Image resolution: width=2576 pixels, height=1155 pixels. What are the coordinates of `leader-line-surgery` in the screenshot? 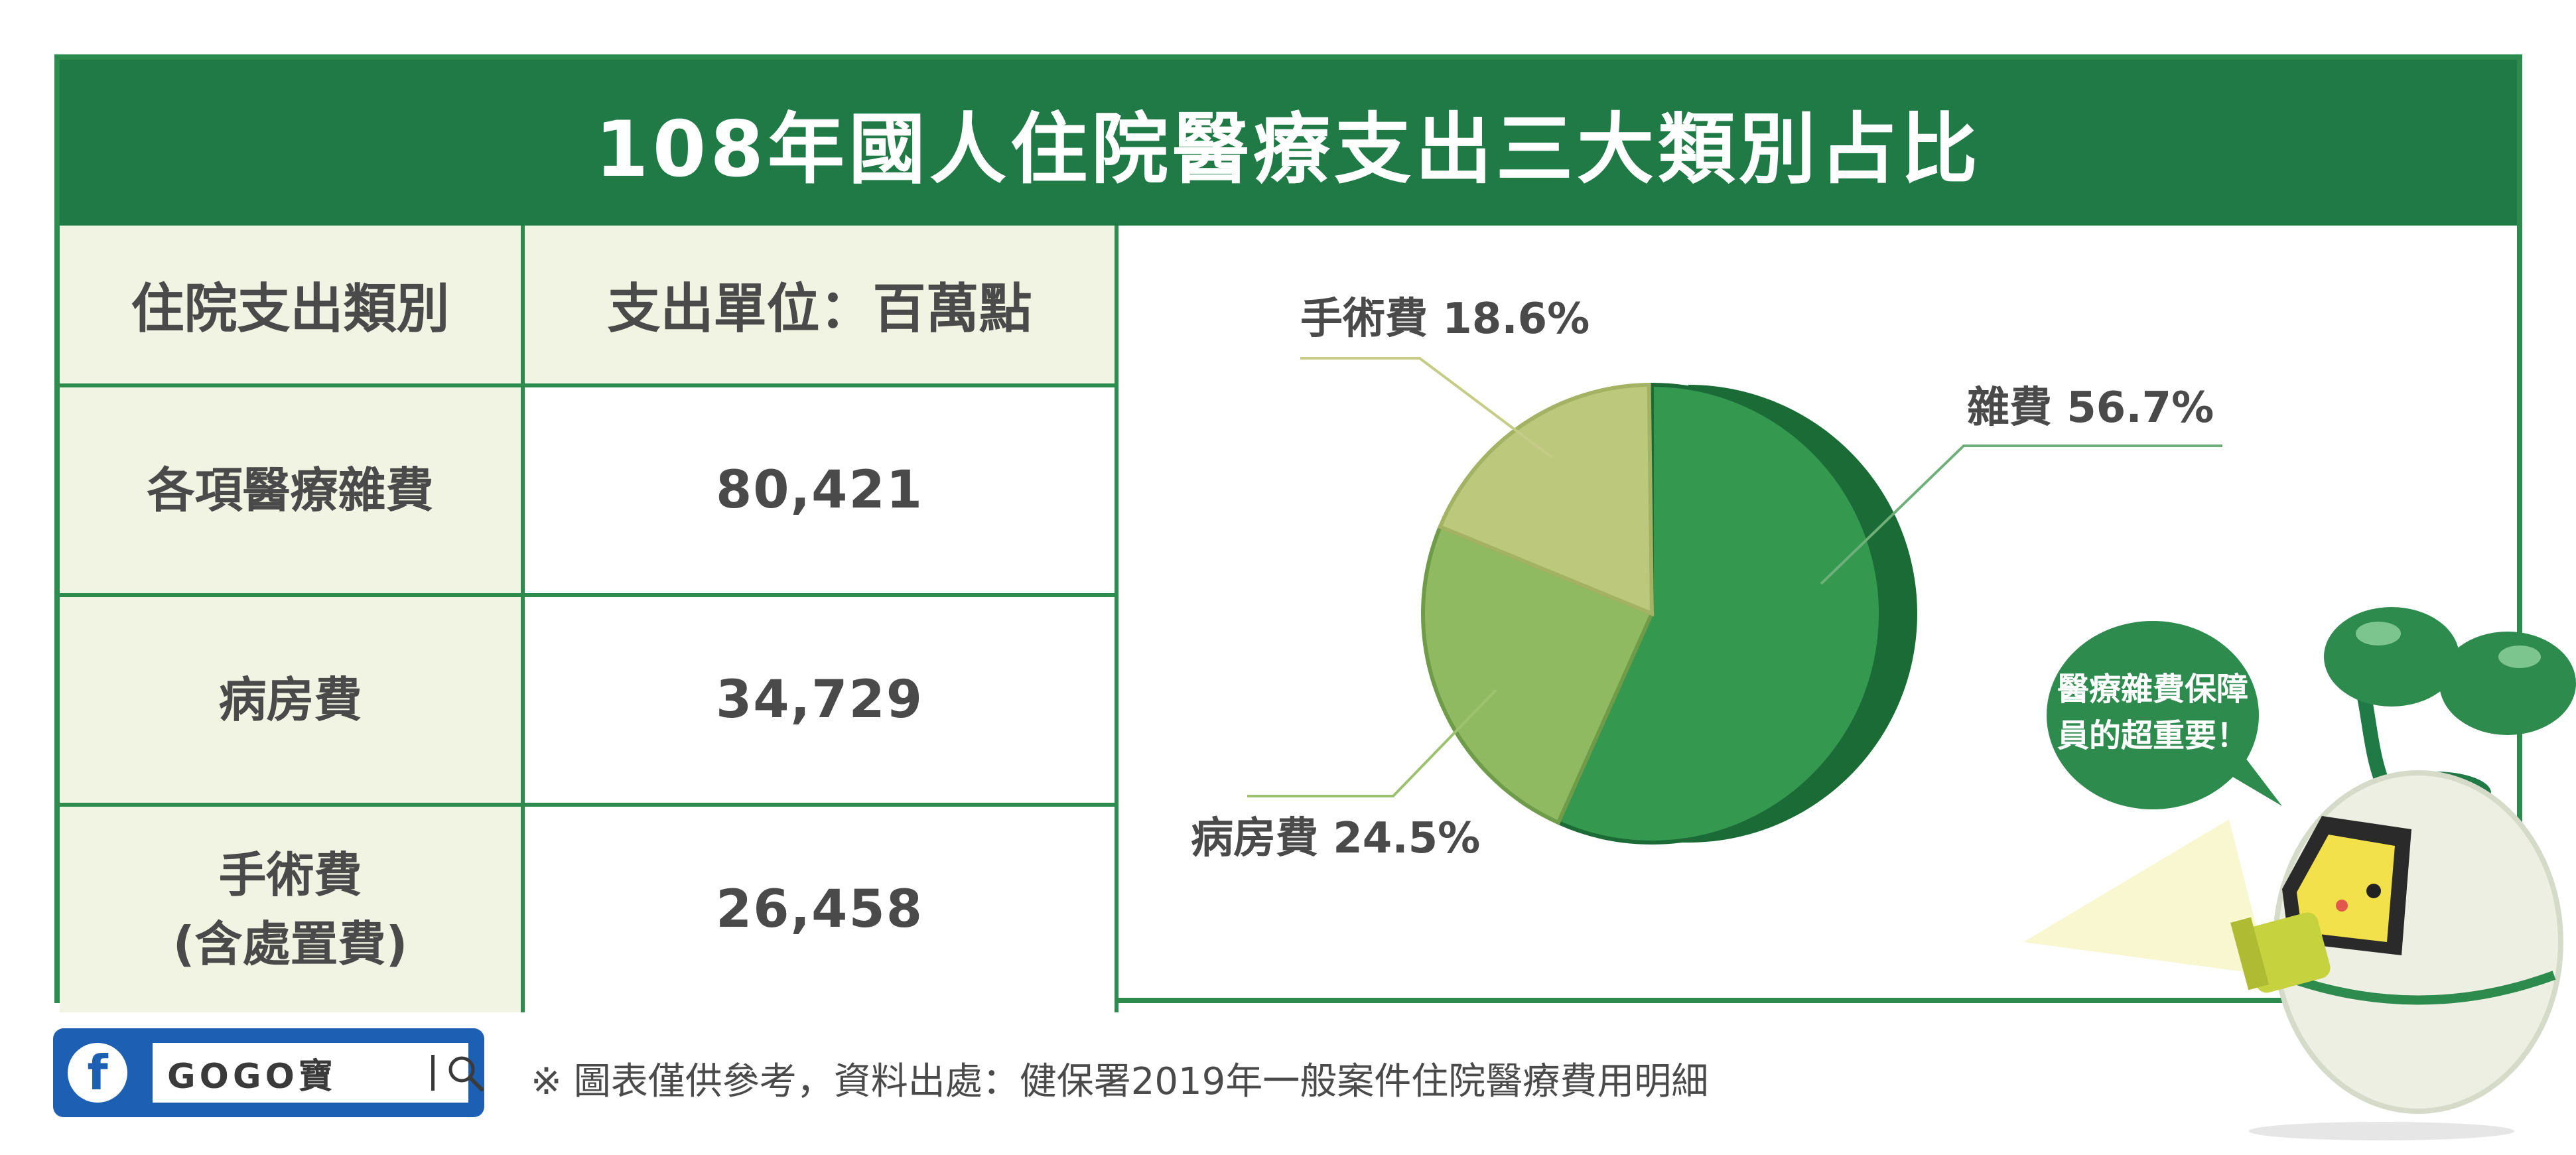 It's located at (1427, 408).